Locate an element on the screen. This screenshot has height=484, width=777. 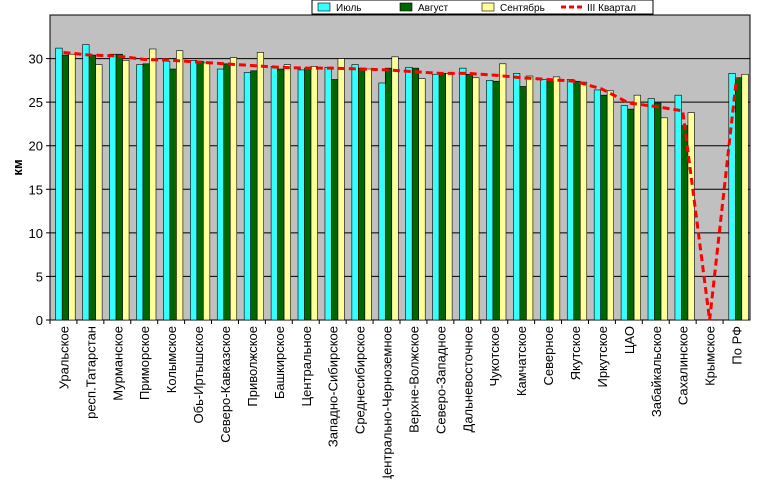
y-tick-label: 0 is located at coordinates (39, 320).